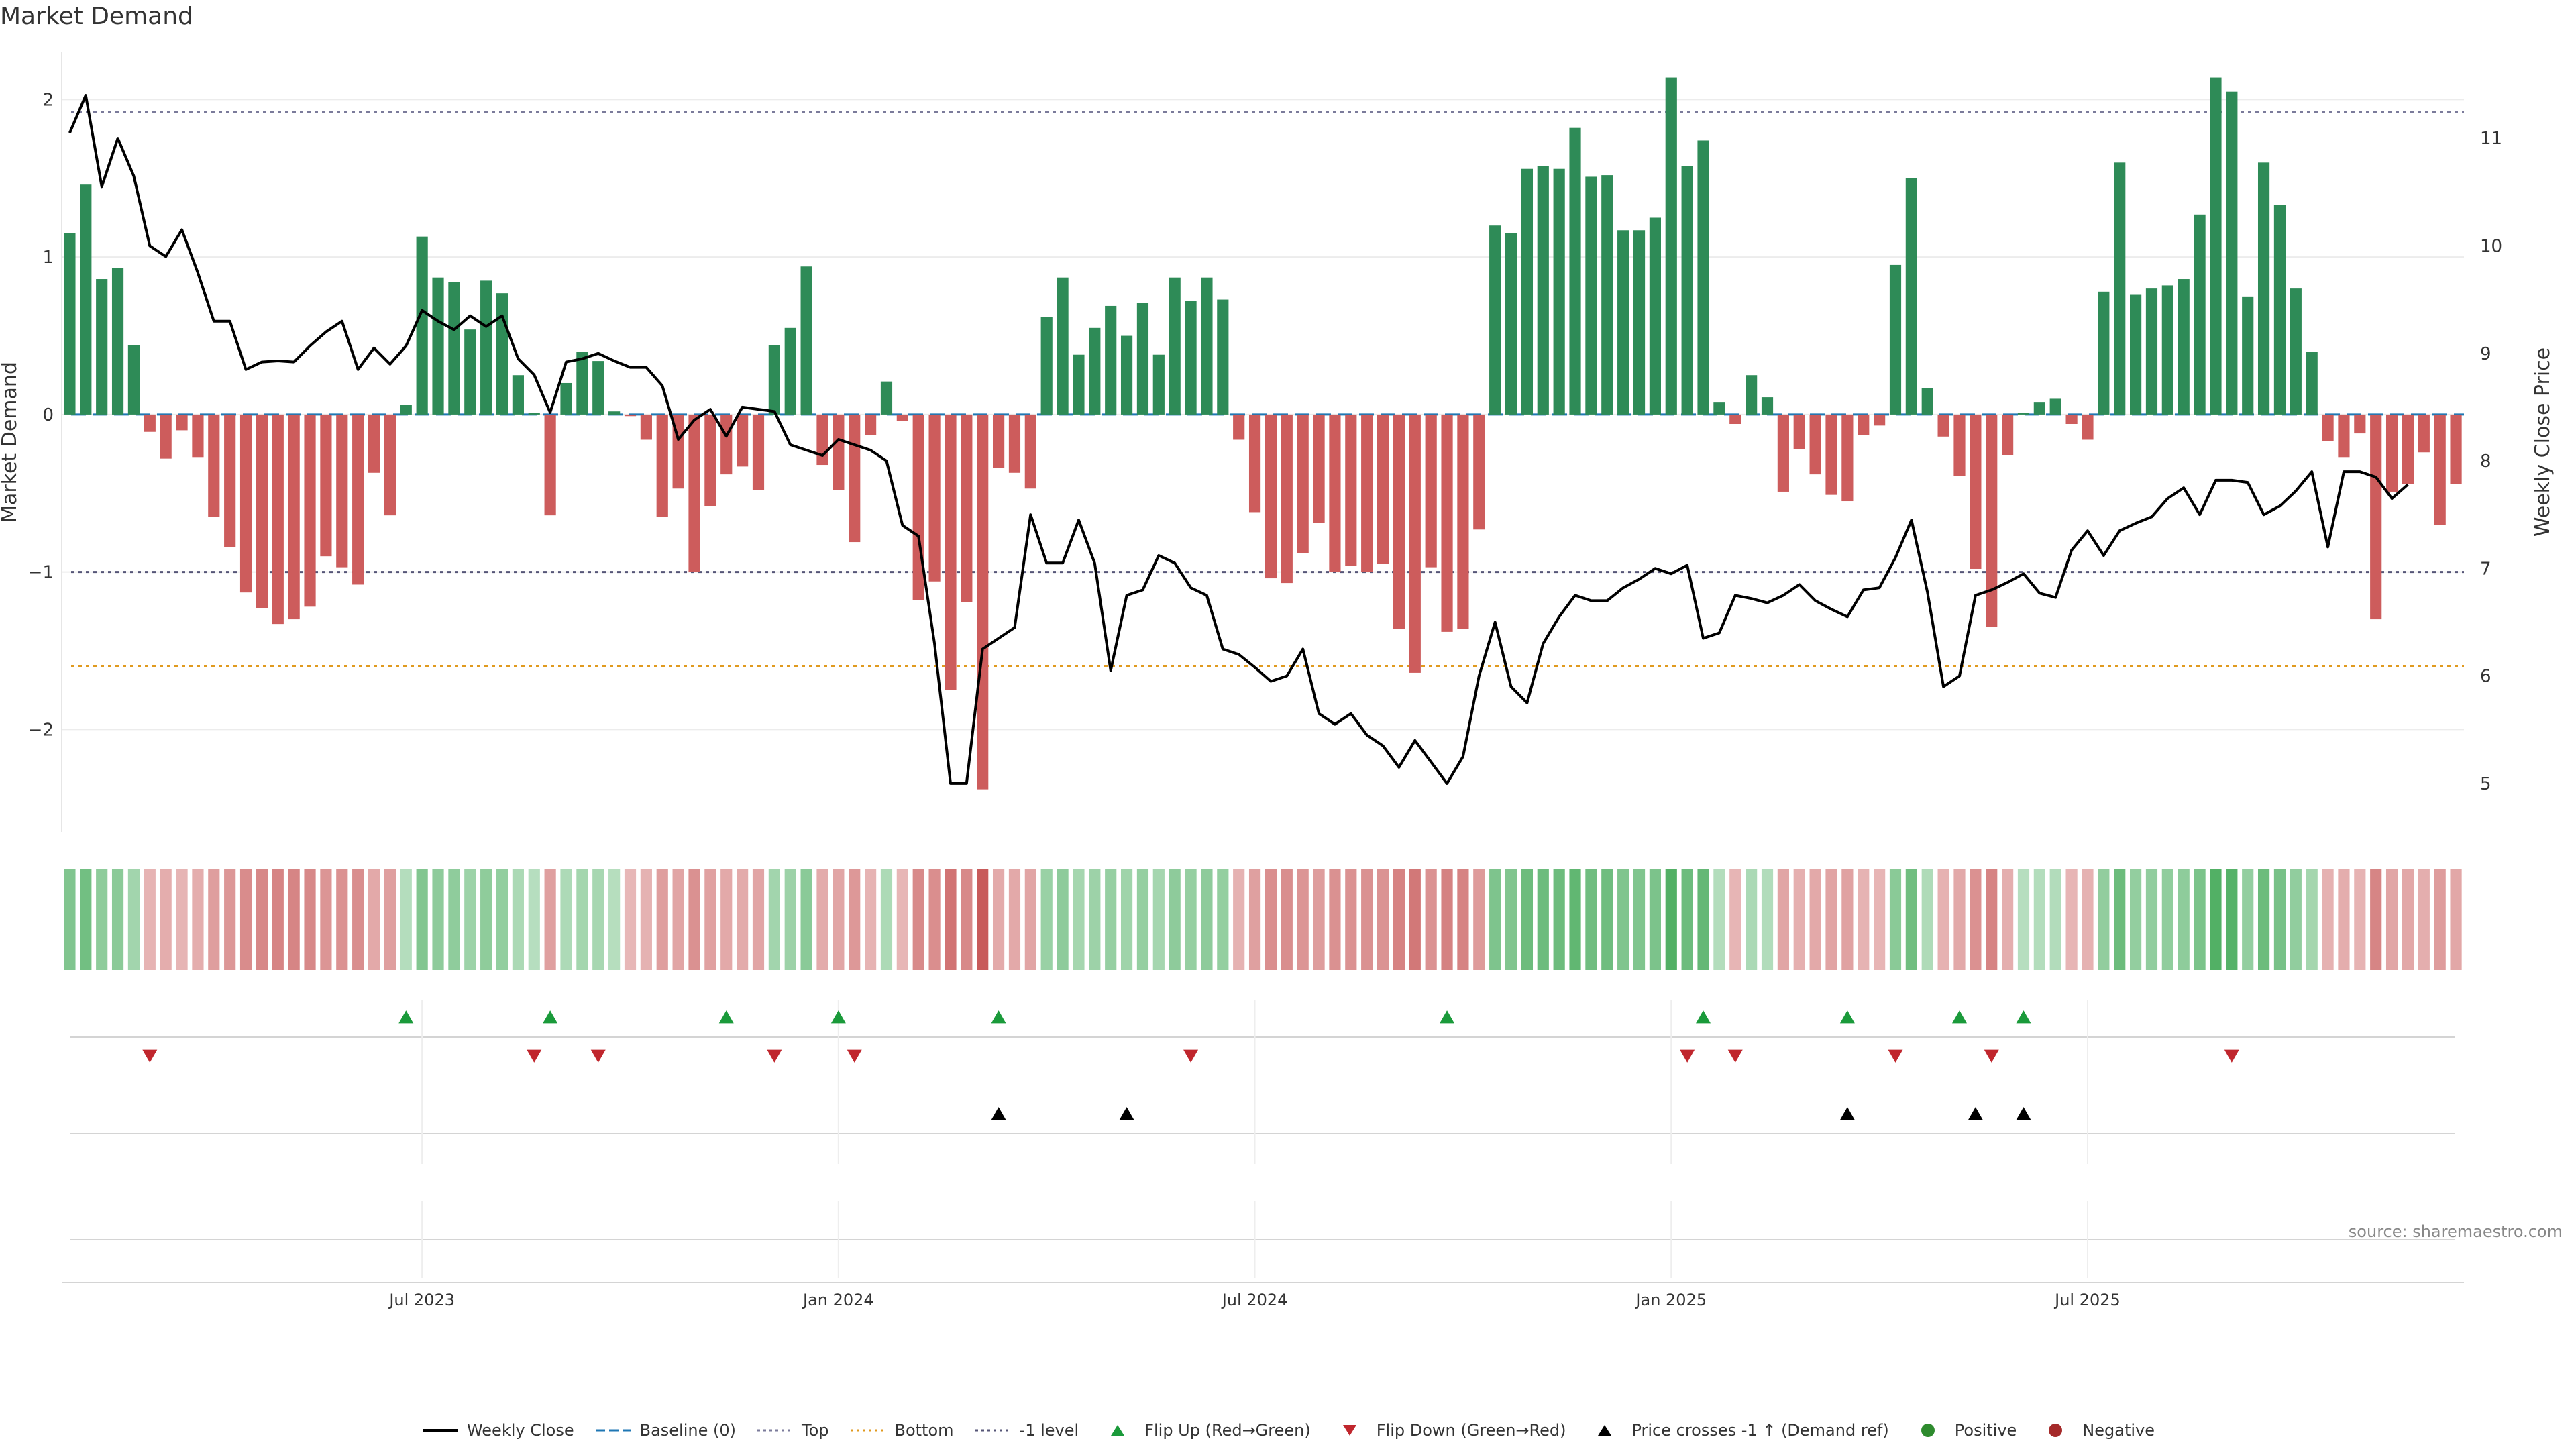 This screenshot has height=1449, width=2576. Describe the element at coordinates (2491, 139) in the screenshot. I see `right-tick-label: 11` at that location.